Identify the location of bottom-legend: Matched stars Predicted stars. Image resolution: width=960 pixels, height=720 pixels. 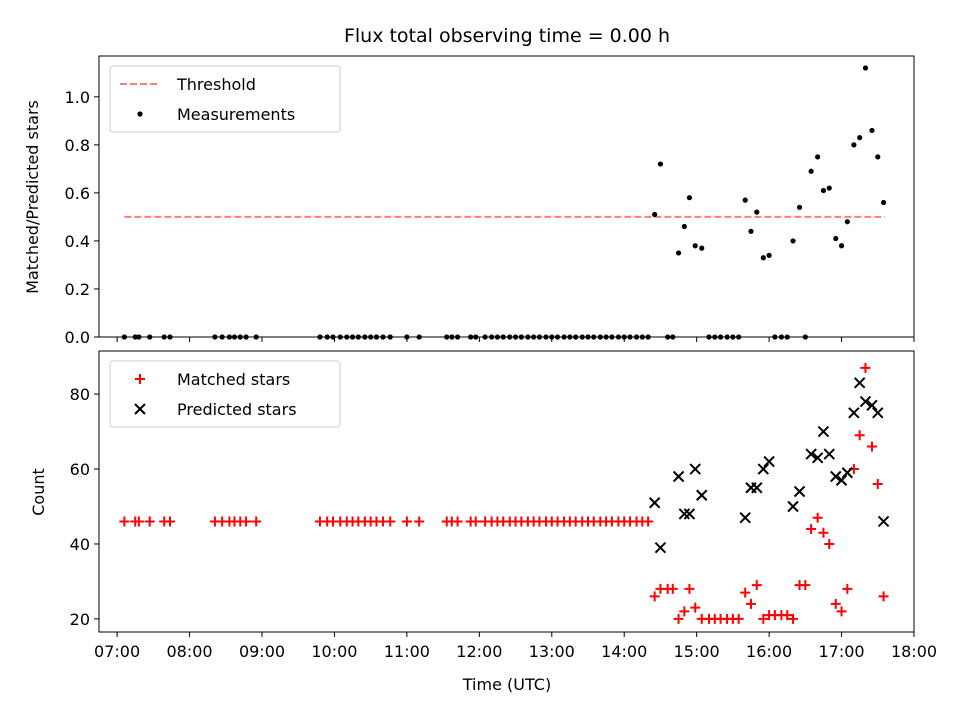
(225, 394).